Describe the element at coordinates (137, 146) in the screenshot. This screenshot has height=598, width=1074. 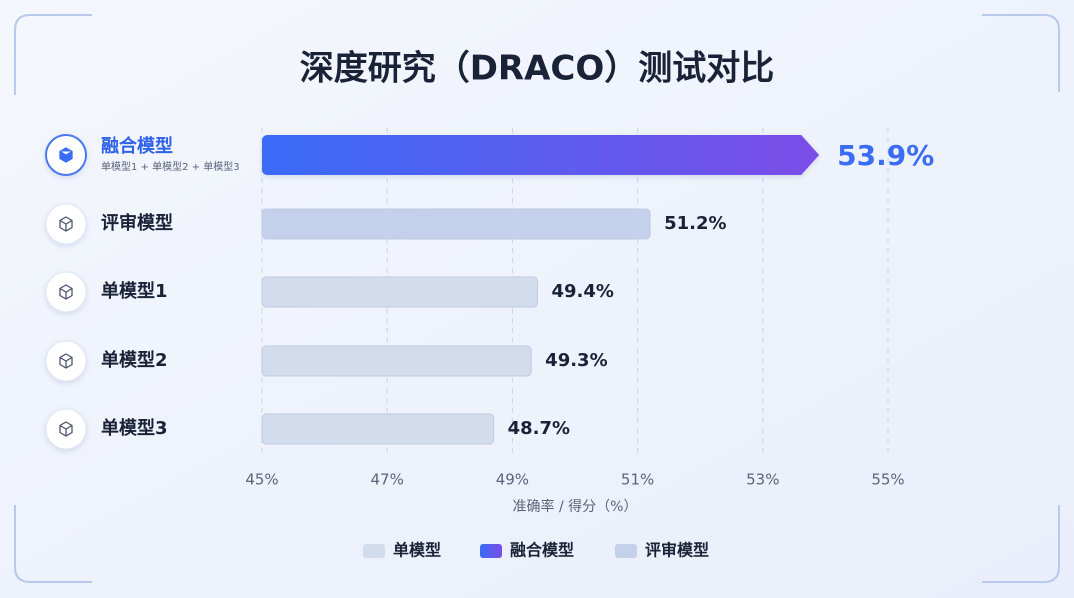
I see `category-label: 融合模型` at that location.